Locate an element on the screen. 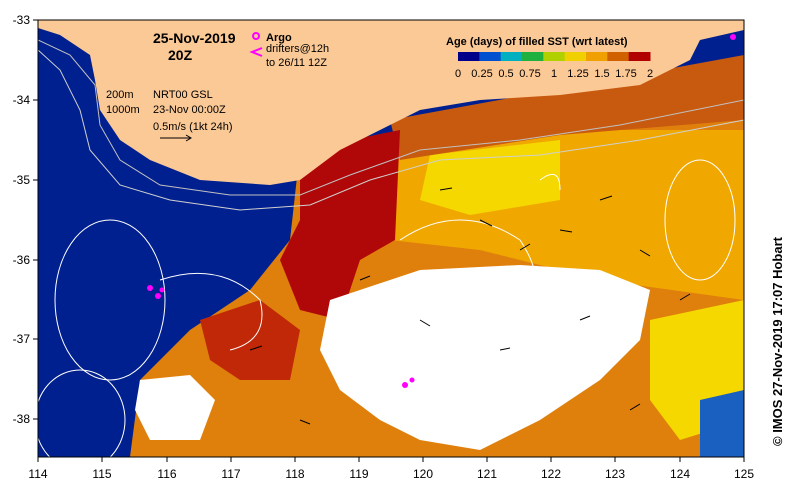 This screenshot has width=790, height=492. lon-tick-label: 121 is located at coordinates (487, 474).